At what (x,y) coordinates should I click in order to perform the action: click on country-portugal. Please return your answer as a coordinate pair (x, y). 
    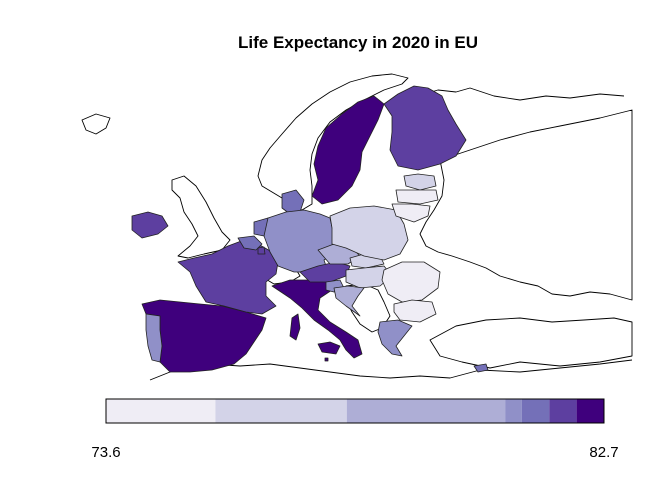
    Looking at the image, I should click on (154, 338).